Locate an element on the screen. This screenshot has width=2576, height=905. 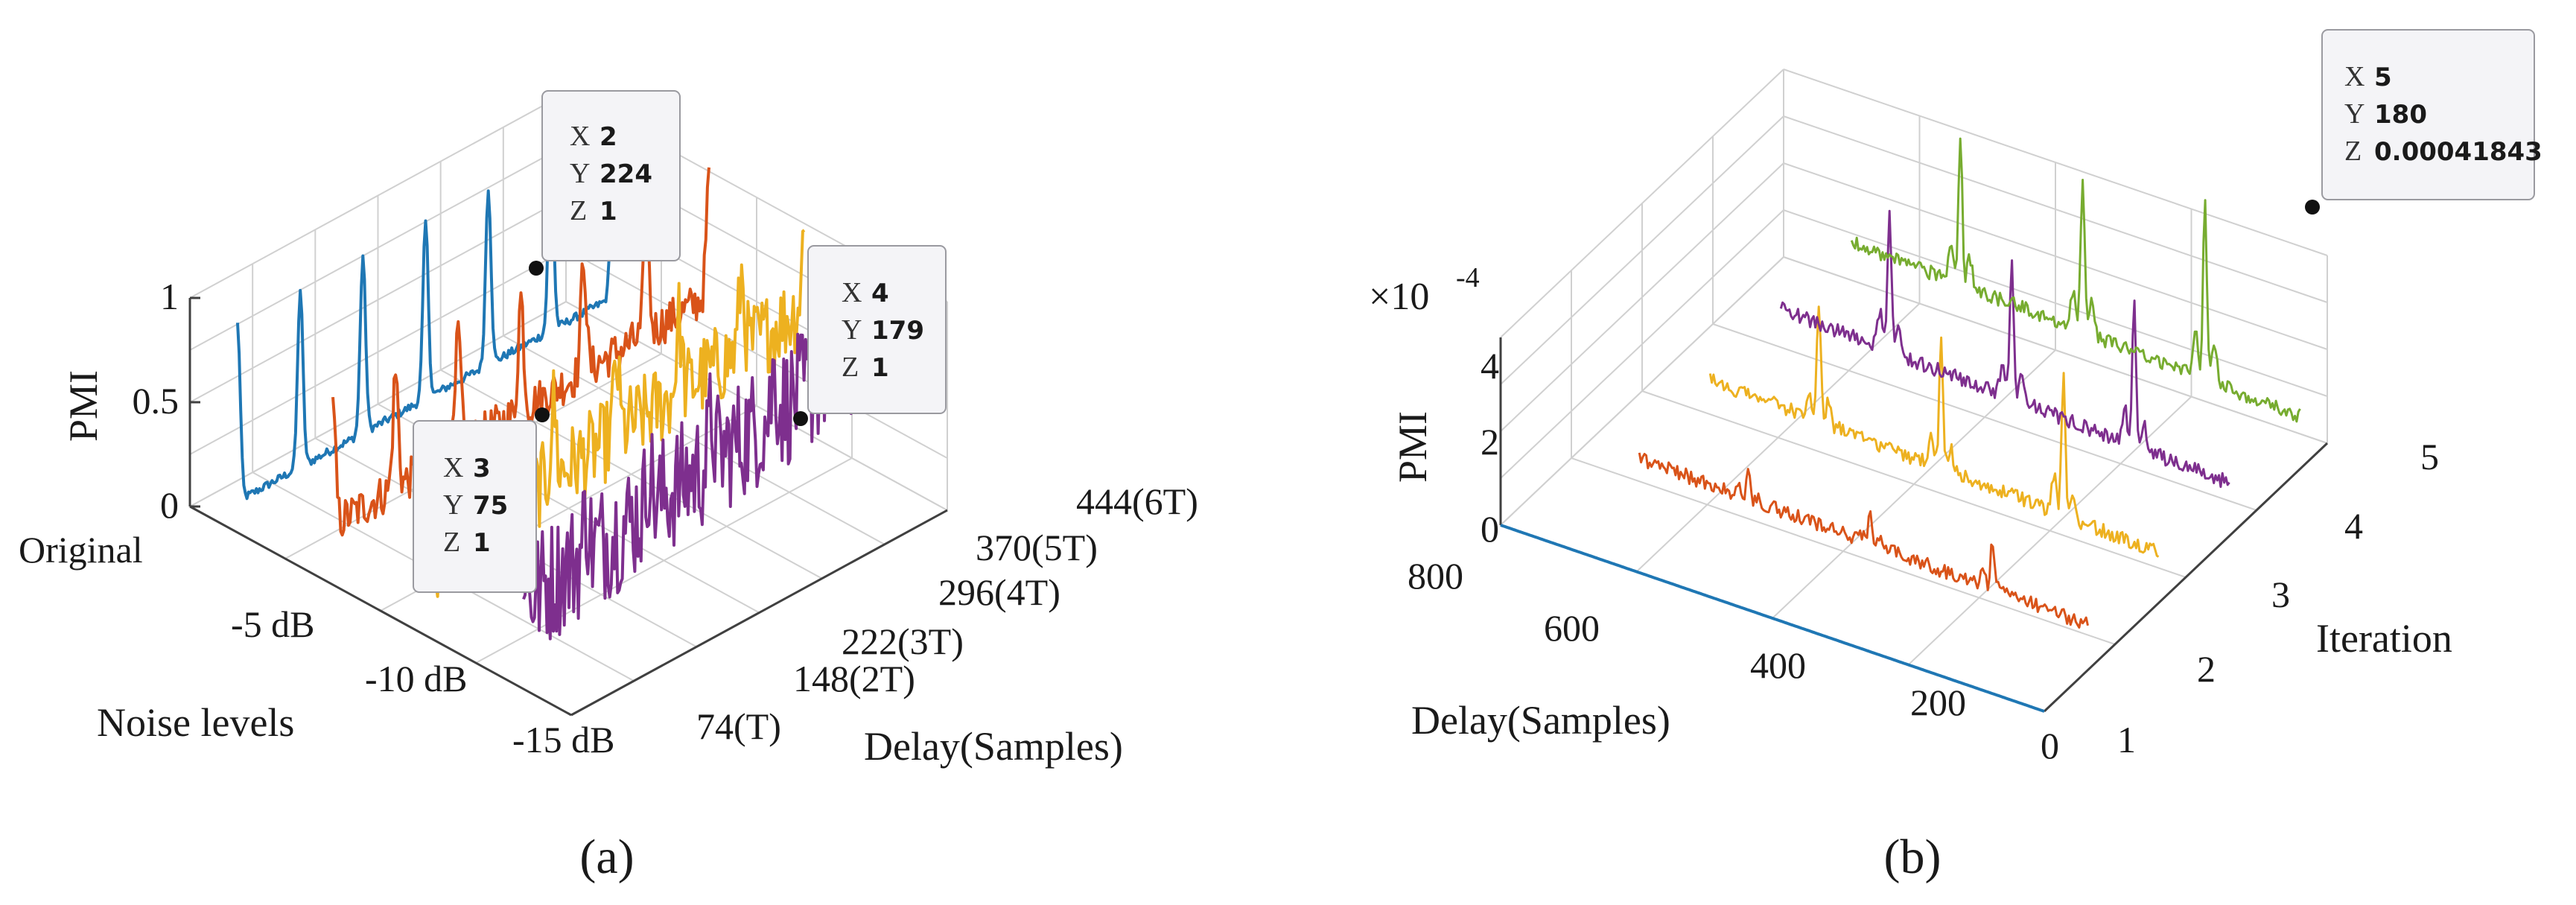
b-iteration-tick-label: 1 is located at coordinates (2126, 740).